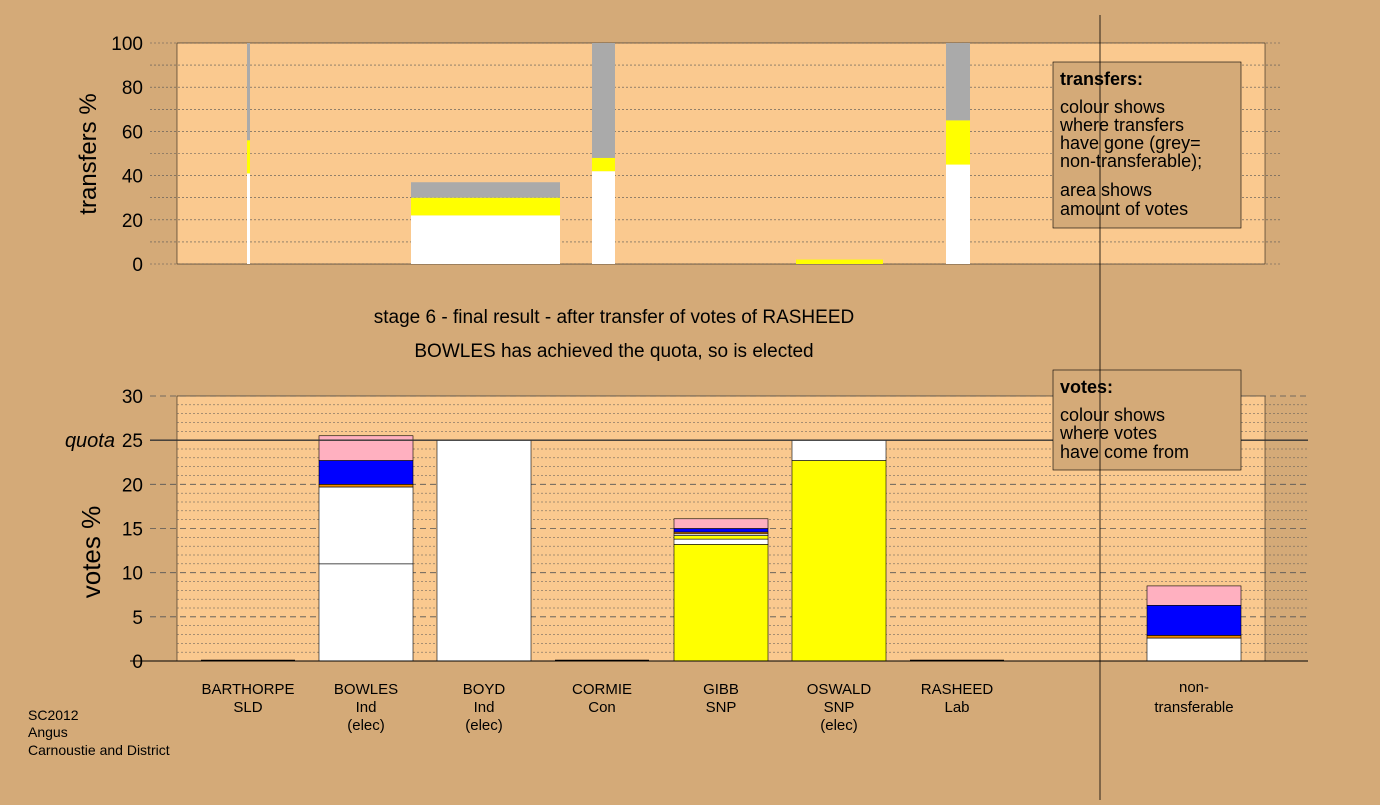  What do you see at coordinates (1193, 697) in the screenshot?
I see `candidate-label-non-transferable: non- transferable` at bounding box center [1193, 697].